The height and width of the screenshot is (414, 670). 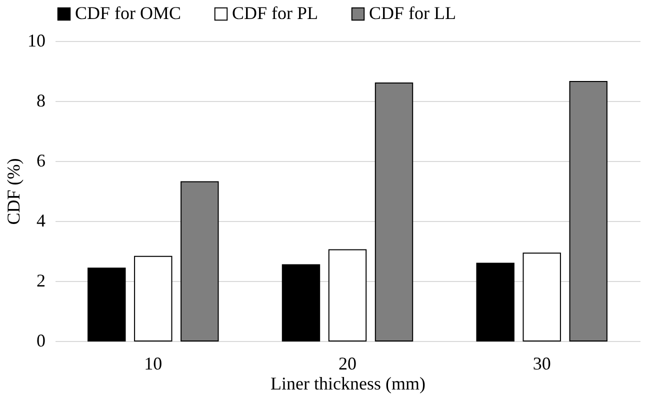 What do you see at coordinates (37, 40) in the screenshot?
I see `y-tick-label: 10` at bounding box center [37, 40].